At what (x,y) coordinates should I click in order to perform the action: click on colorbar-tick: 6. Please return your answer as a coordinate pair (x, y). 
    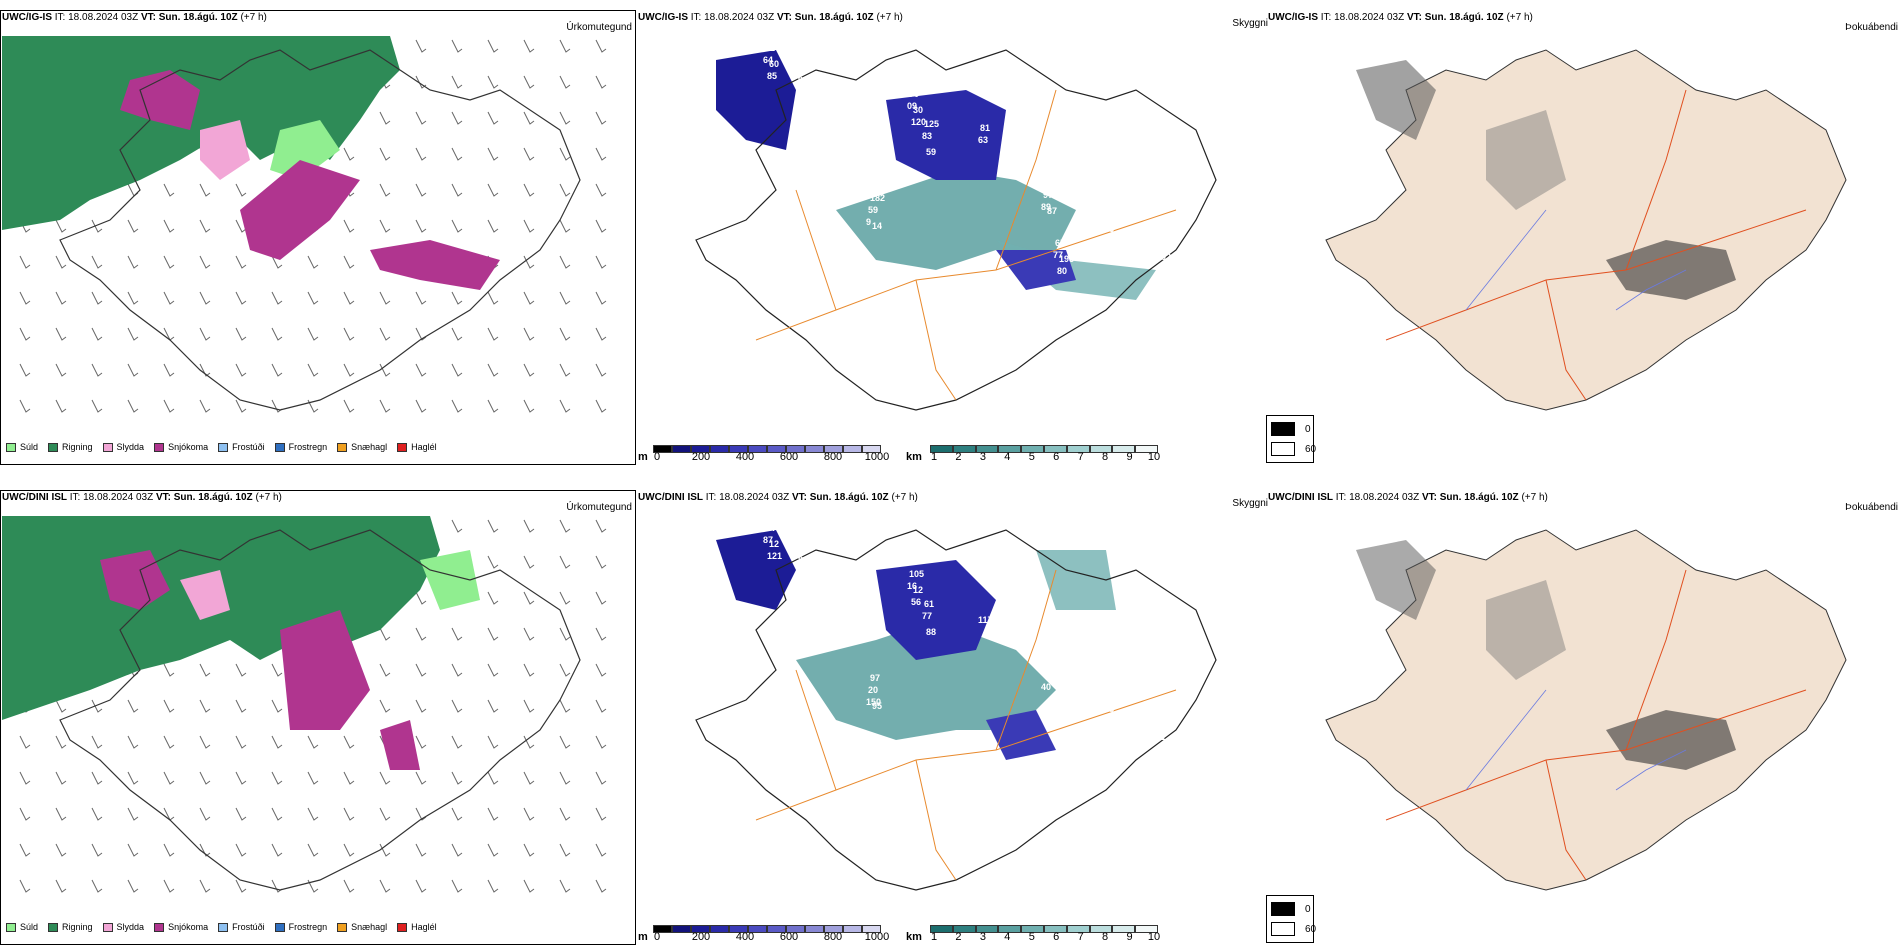
    Looking at the image, I should click on (1056, 457).